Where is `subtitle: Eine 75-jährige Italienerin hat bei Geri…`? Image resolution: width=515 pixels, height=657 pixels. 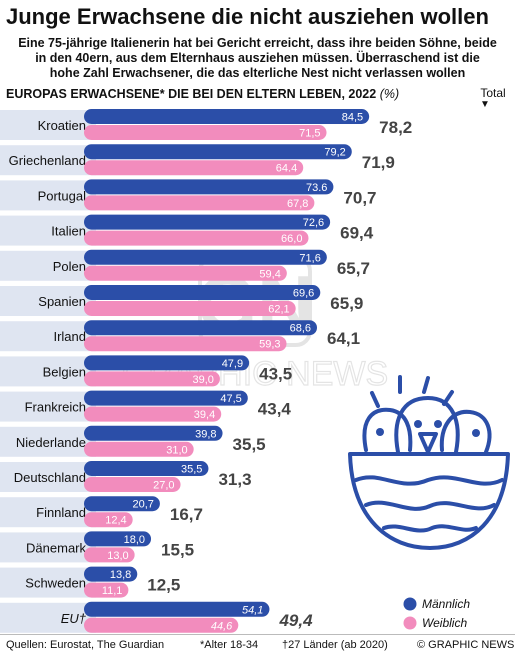 subtitle: Eine 75-jährige Italienerin hat bei Geri… is located at coordinates (257, 58).